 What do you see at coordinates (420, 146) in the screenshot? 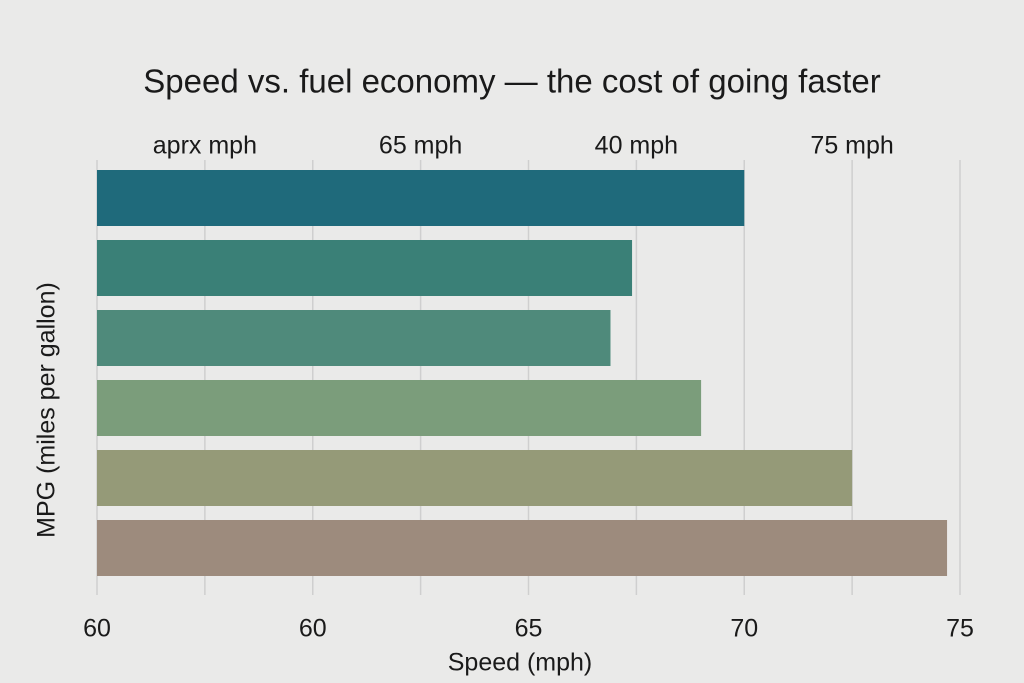
I see `top-label: 65 mph` at bounding box center [420, 146].